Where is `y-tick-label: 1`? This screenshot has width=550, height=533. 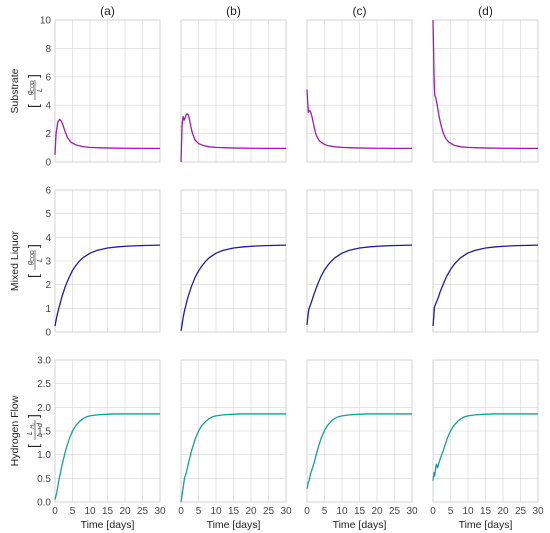 y-tick-label: 1 is located at coordinates (48, 309).